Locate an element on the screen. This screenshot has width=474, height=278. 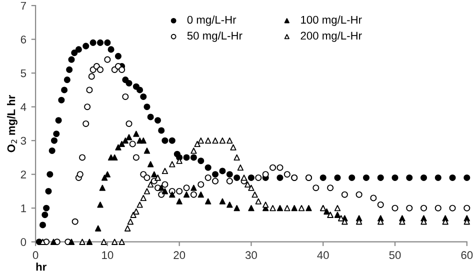
legend-label: 0 mg/L-Hr is located at coordinates (211, 21).